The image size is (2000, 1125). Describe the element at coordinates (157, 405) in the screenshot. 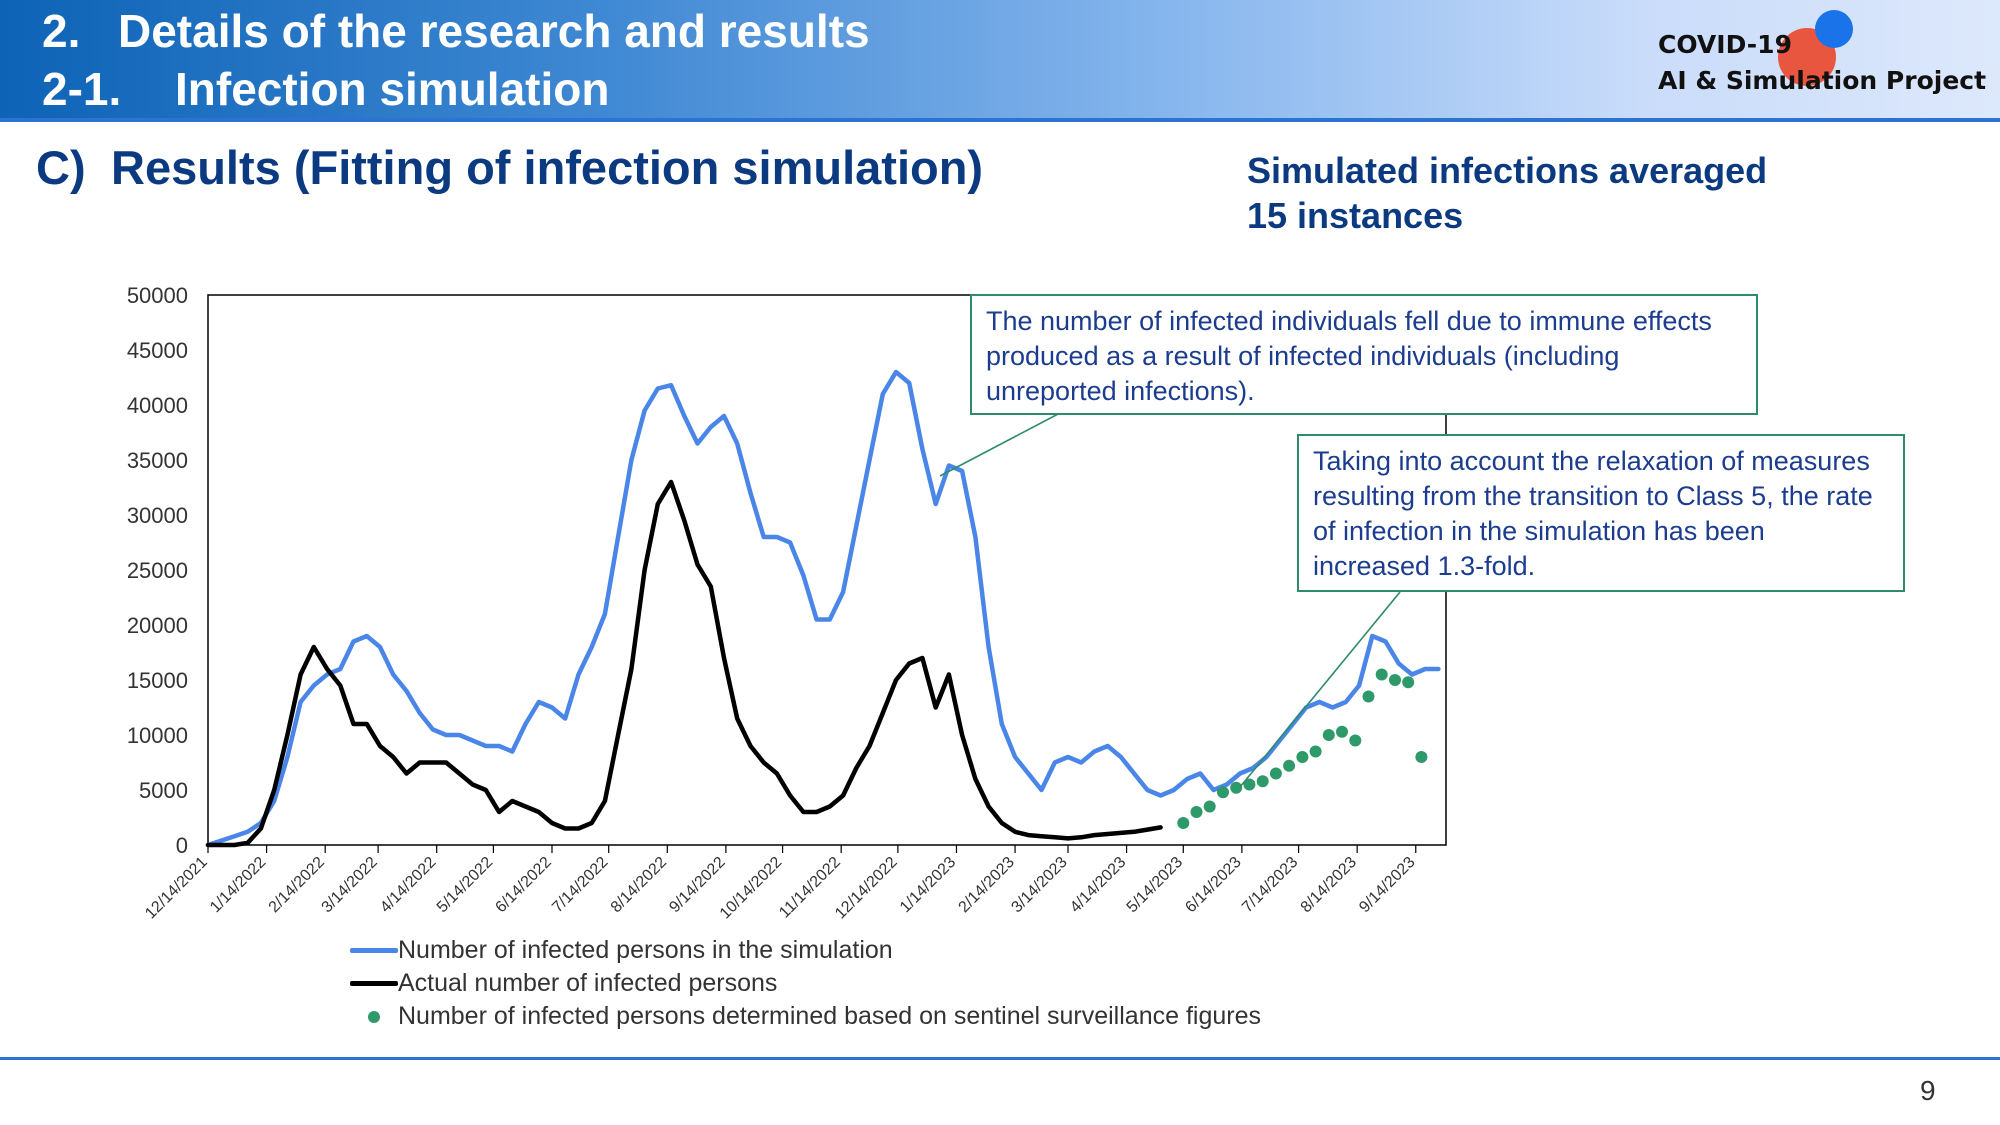

I see `y-tick-label: 40000` at that location.